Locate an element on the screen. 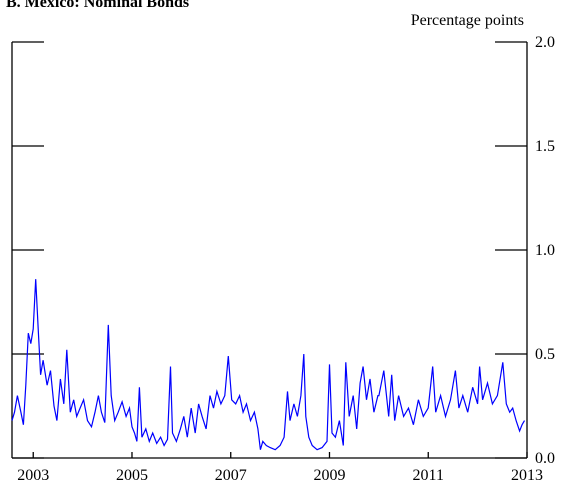  y-tick-label: 1.0 is located at coordinates (545, 250).